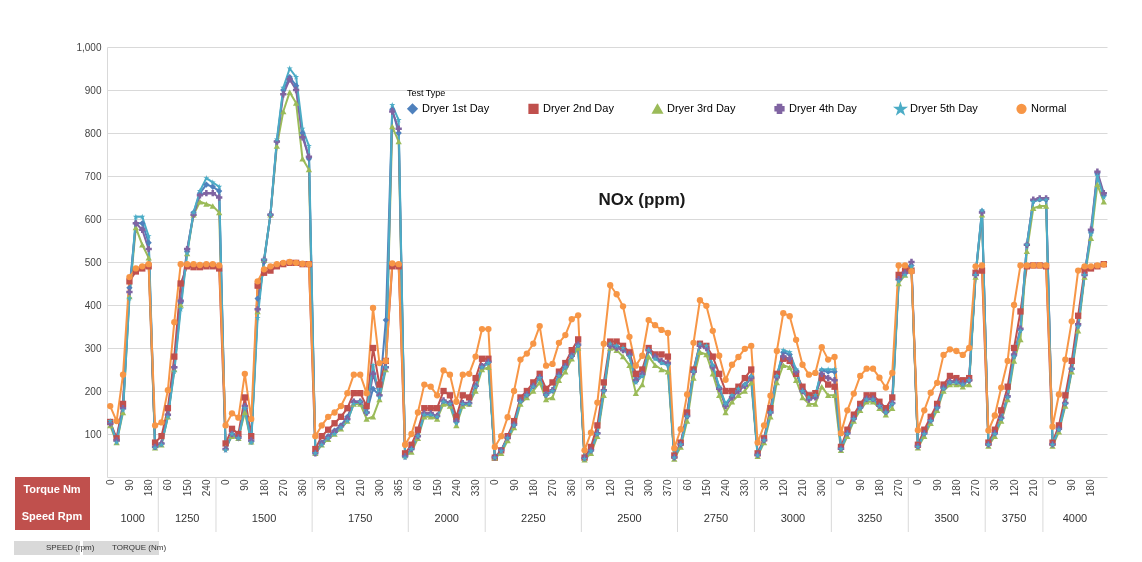 The image size is (1142, 562). I want to click on text: 1750, so click(360, 518).